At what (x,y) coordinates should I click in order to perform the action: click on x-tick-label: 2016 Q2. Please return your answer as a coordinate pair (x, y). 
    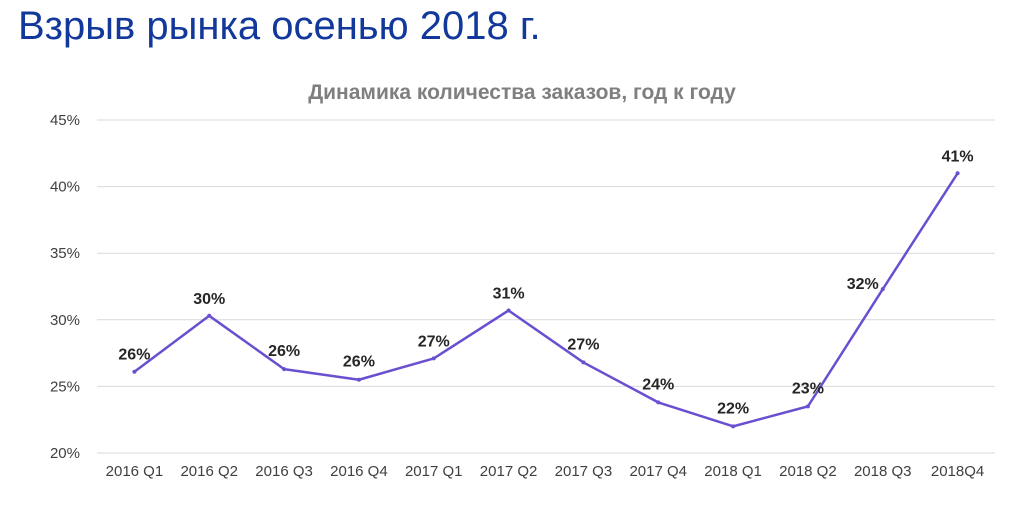
    Looking at the image, I should click on (209, 471).